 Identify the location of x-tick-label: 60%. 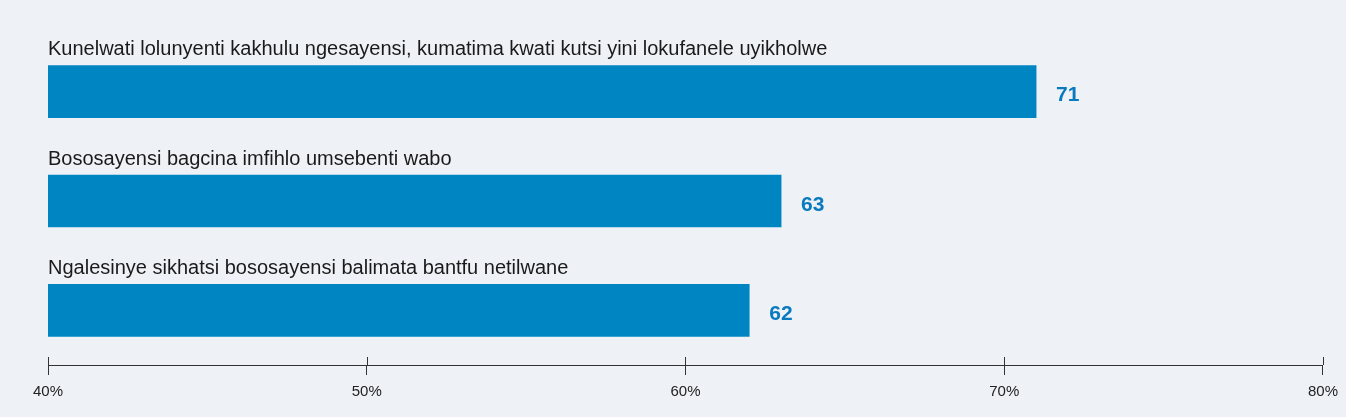
(685, 391).